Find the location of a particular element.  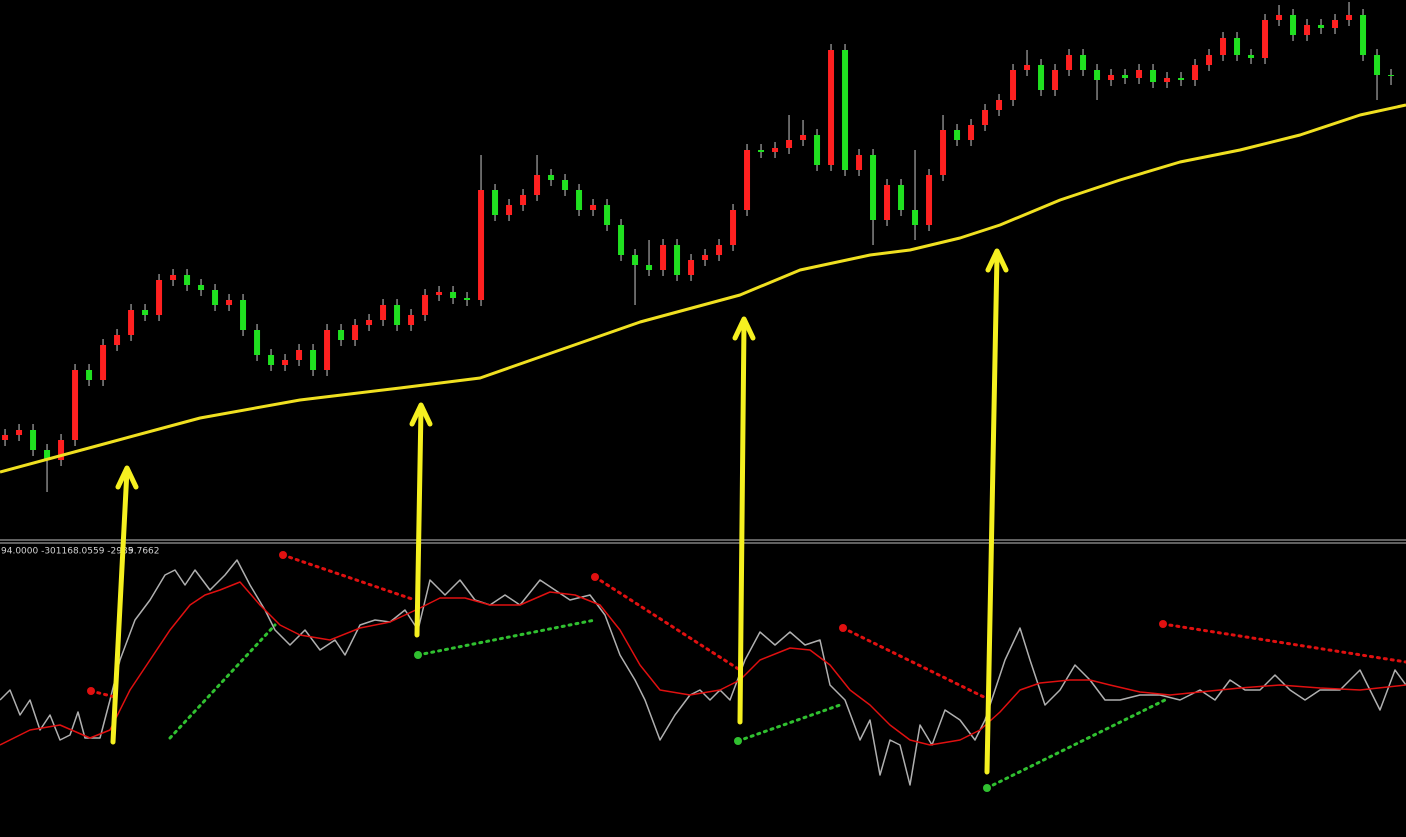

indicator-values: 94.0000 -301168.0559 -2985 is located at coordinates (67, 552).